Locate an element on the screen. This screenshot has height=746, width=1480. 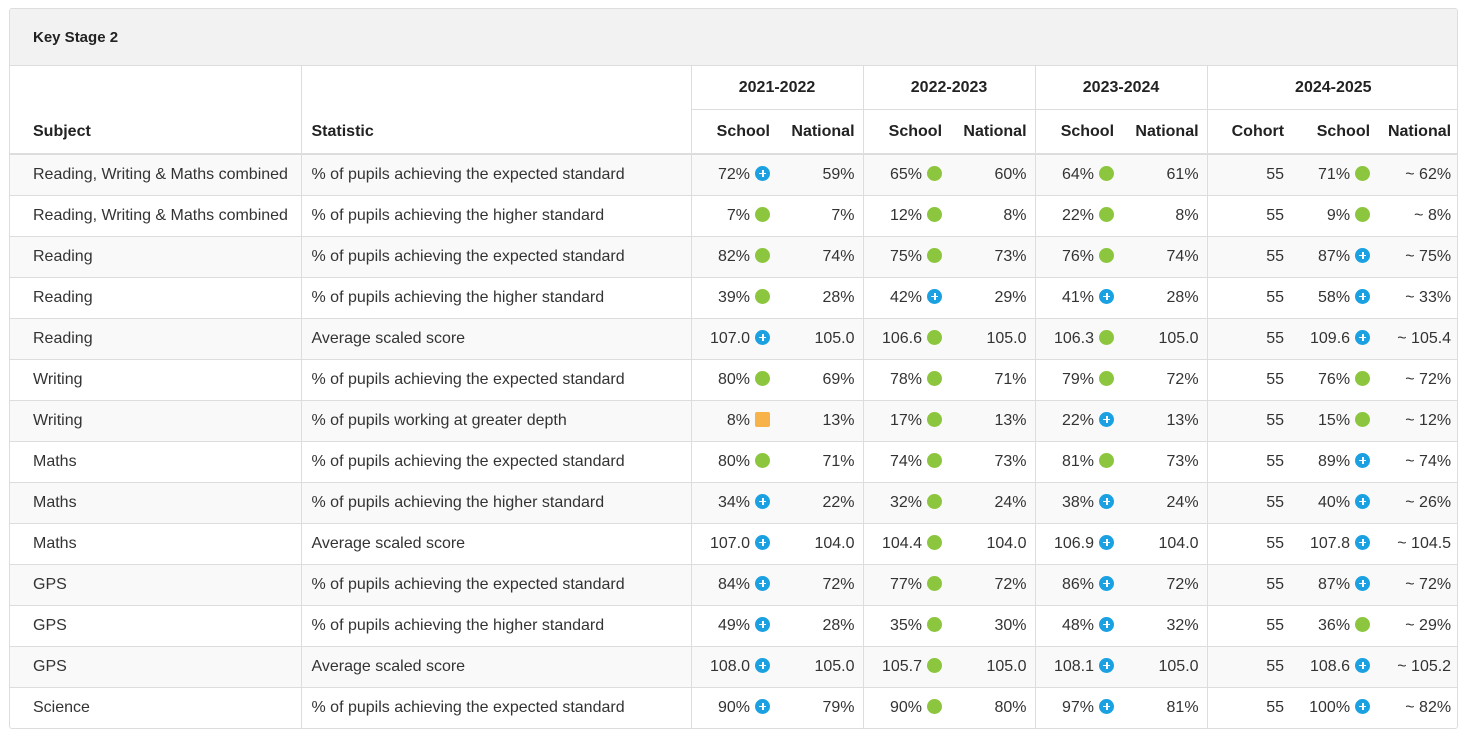
school-value: 12% is located at coordinates (906, 215).